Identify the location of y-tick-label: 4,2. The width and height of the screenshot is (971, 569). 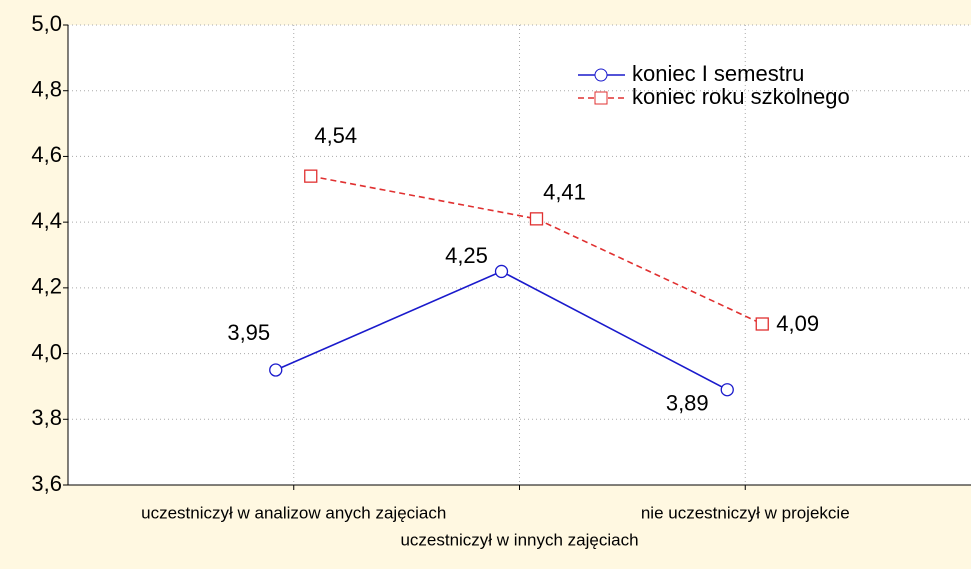
(46, 286).